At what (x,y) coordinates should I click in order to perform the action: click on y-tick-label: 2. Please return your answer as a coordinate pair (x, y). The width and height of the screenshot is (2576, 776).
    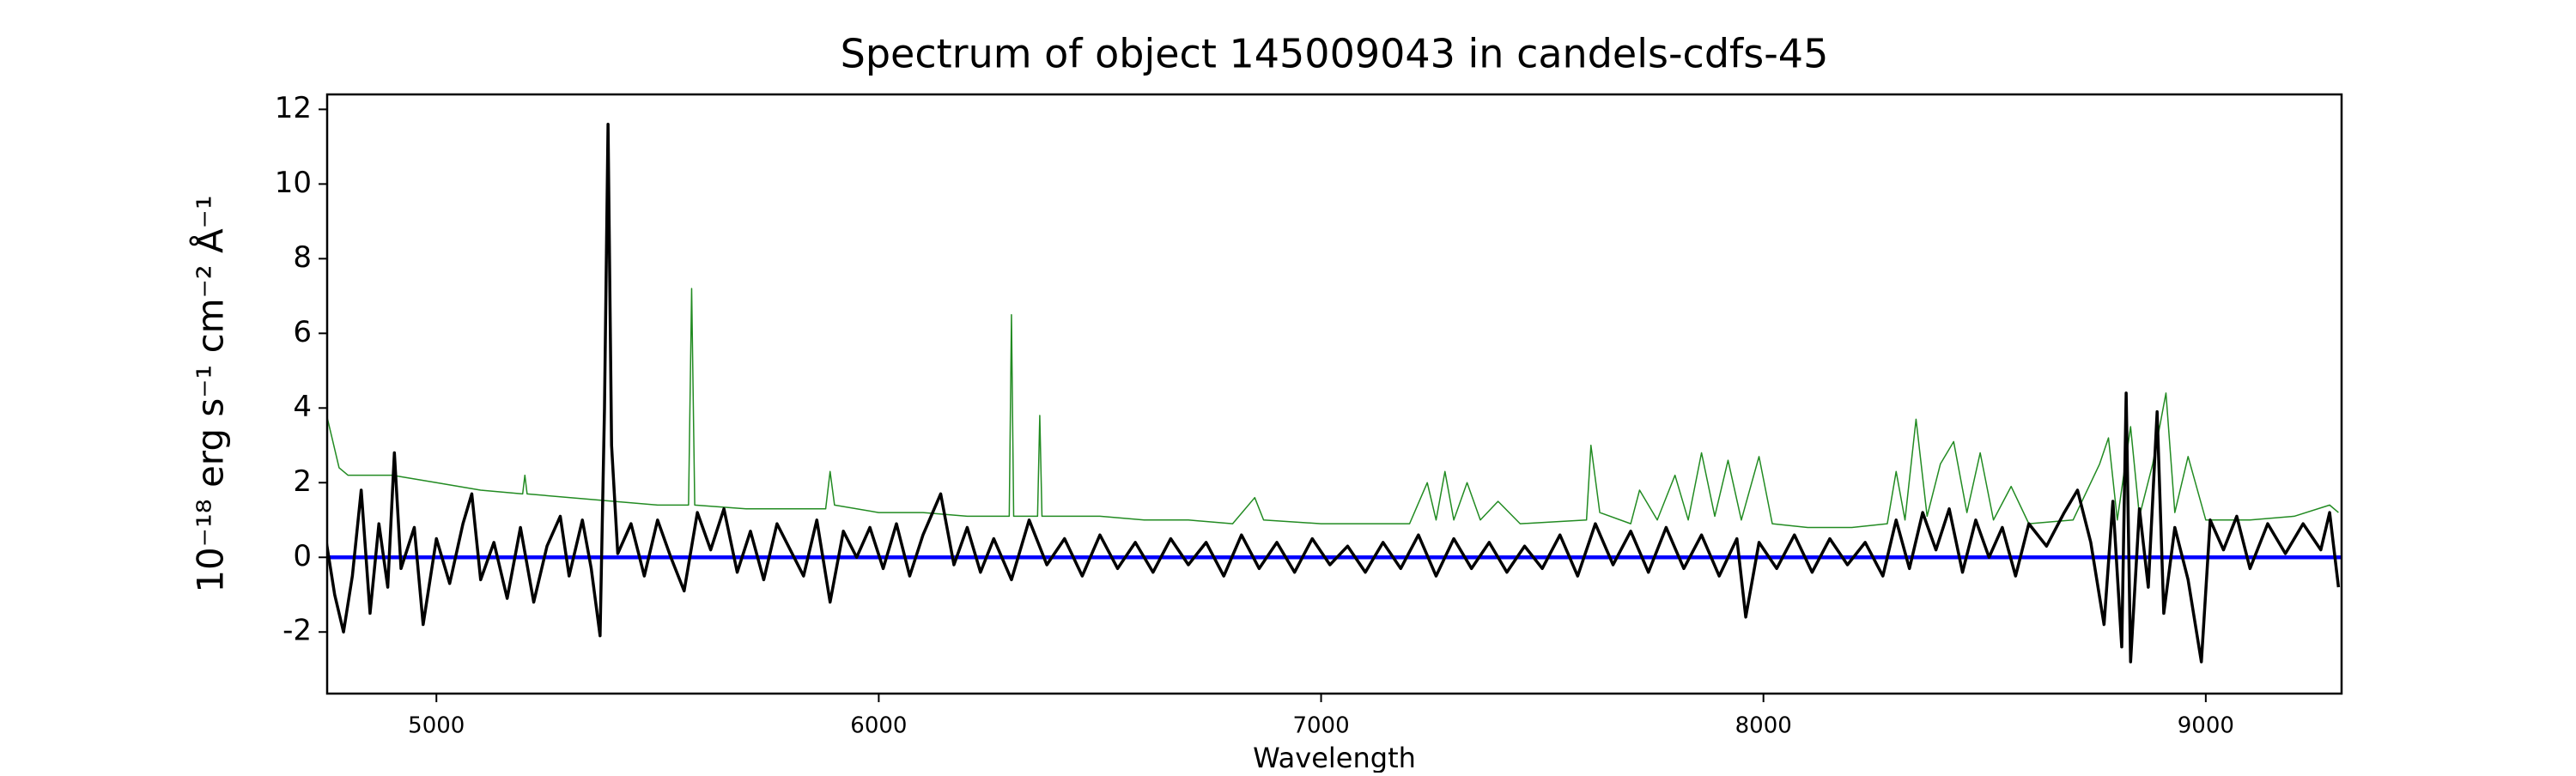
    Looking at the image, I should click on (302, 481).